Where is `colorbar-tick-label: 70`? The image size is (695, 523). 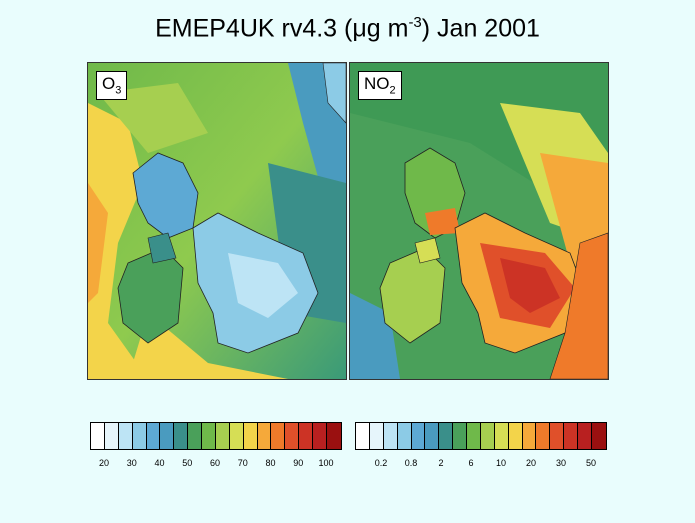 colorbar-tick-label: 70 is located at coordinates (242, 463).